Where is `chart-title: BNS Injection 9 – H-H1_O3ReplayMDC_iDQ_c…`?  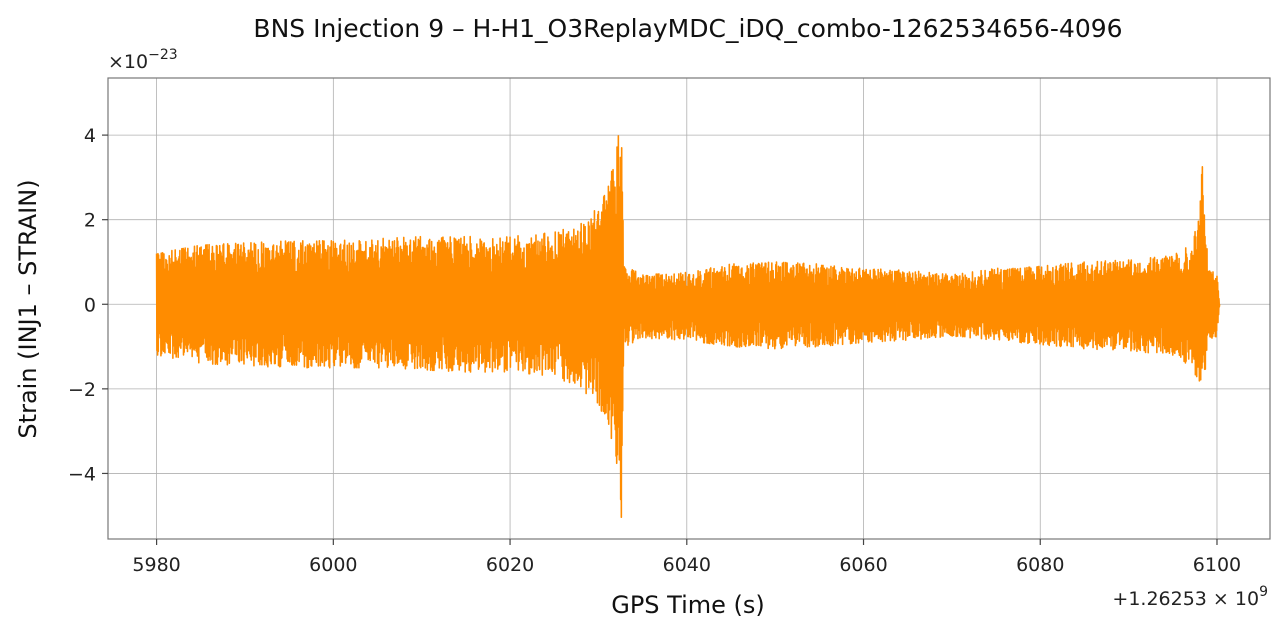
chart-title: BNS Injection 9 – H-H1_O3ReplayMDC_iDQ_c… is located at coordinates (687, 28).